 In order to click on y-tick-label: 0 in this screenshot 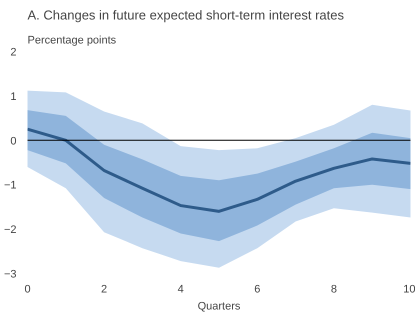, I will do `click(13, 141)`.